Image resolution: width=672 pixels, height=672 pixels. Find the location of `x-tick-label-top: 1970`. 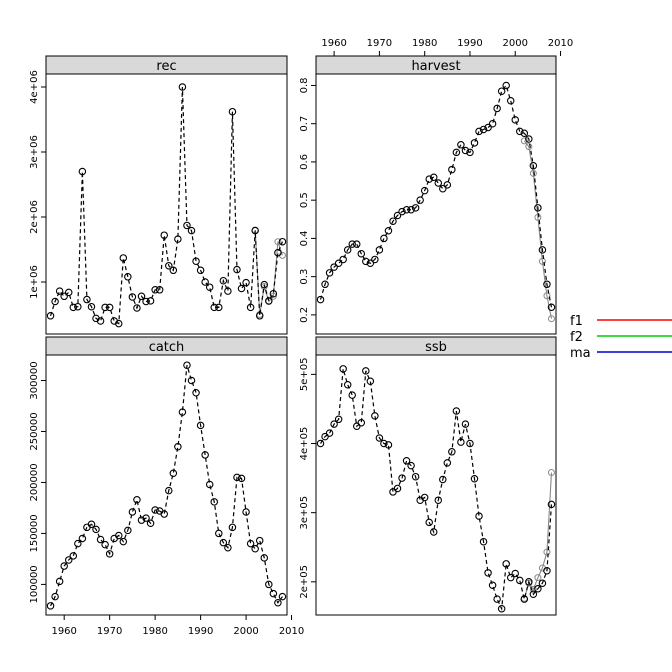

x-tick-label-top: 1970 is located at coordinates (379, 43).